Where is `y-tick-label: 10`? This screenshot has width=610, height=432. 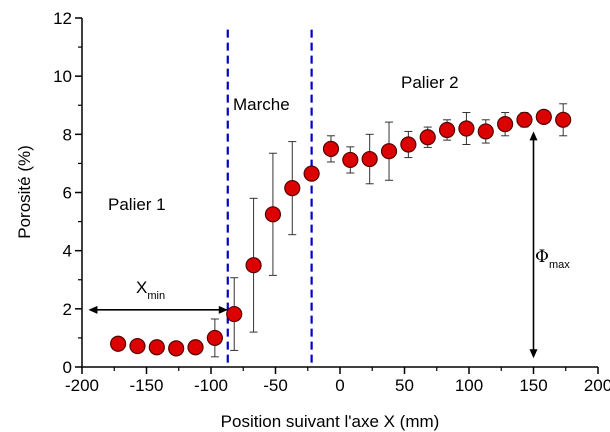
y-tick-label: 10 is located at coordinates (62, 76).